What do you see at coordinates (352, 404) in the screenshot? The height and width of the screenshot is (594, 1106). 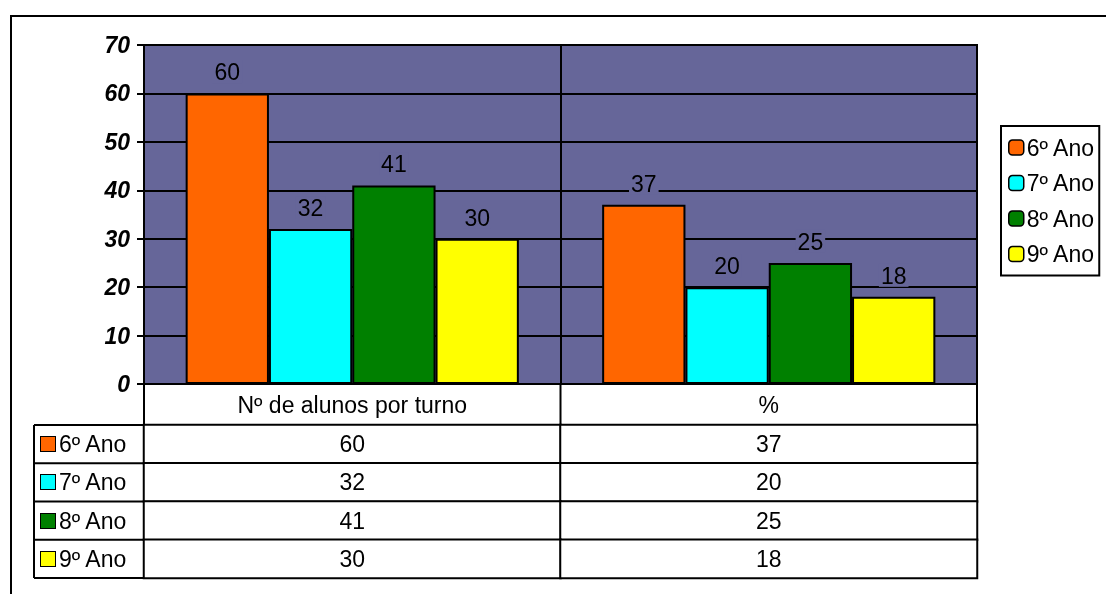 I see `x-tick-label: Nº de alunos por turno` at bounding box center [352, 404].